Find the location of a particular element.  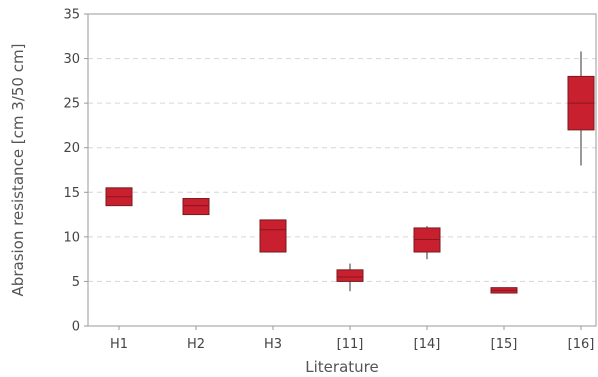

y-tick-label: 15 is located at coordinates (71, 193).